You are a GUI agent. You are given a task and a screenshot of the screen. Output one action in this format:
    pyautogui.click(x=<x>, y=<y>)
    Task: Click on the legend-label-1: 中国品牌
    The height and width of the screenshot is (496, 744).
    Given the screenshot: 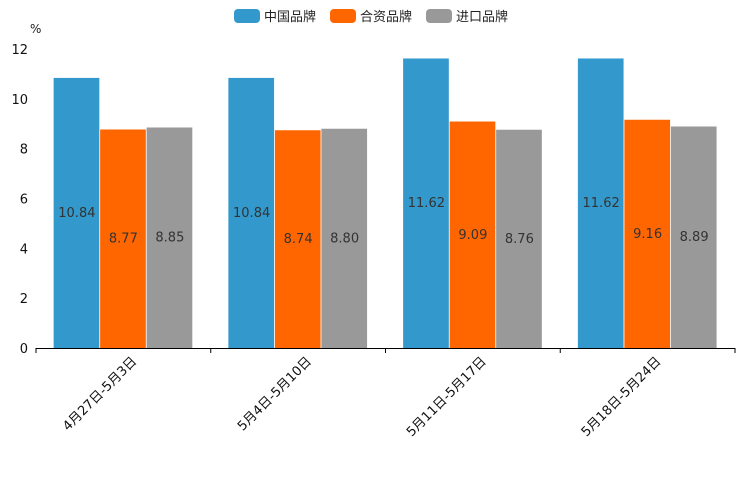 What is the action you would take?
    pyautogui.click(x=290, y=17)
    